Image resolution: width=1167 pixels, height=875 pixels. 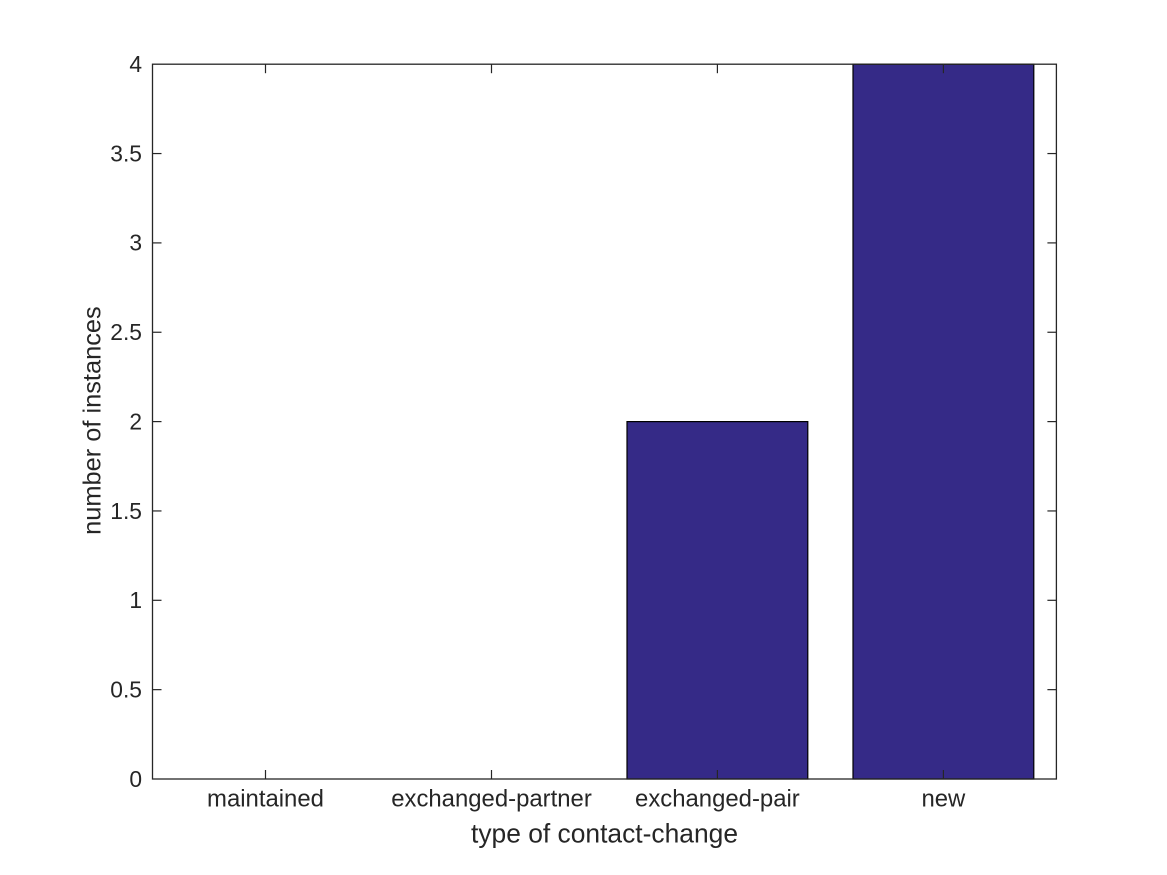 What do you see at coordinates (135, 64) in the screenshot?
I see `svg-text: 4` at bounding box center [135, 64].